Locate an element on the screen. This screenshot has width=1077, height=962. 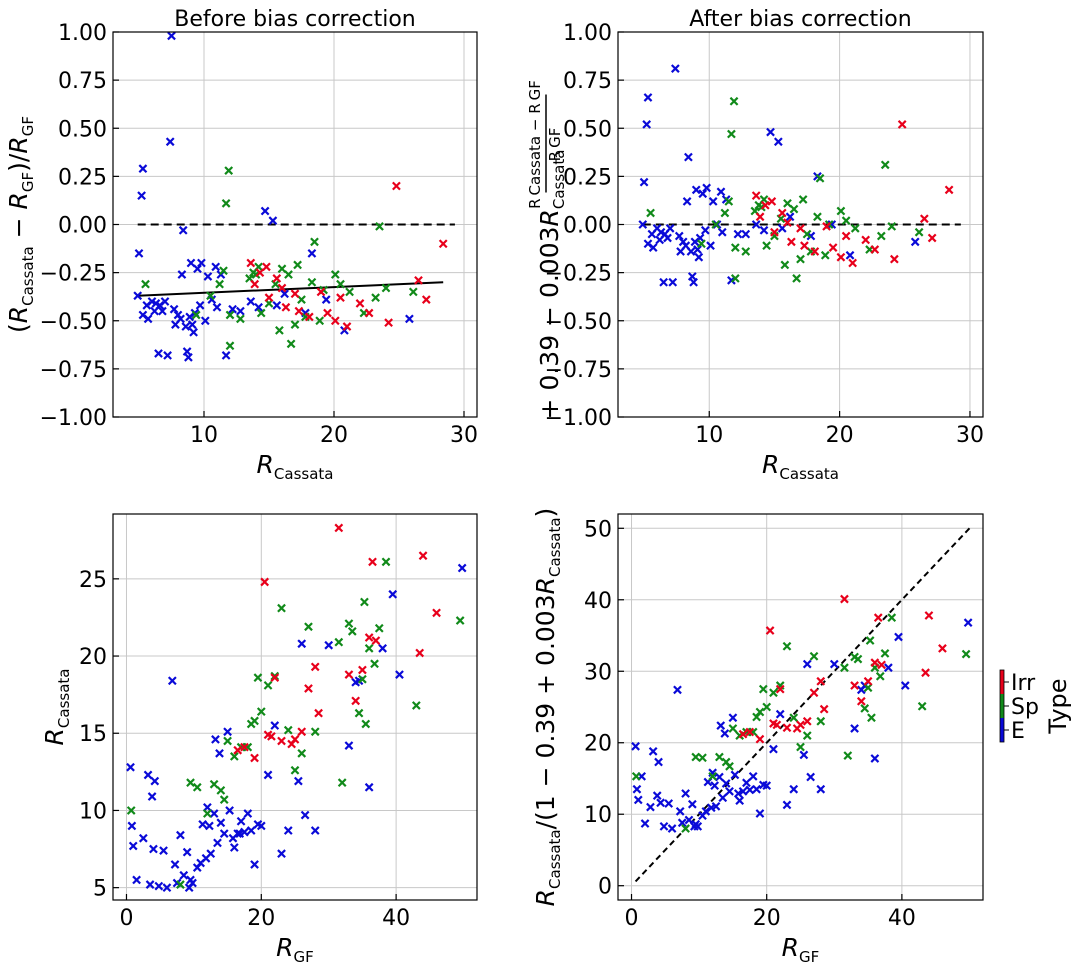
y-tick-label: −0.50 is located at coordinates (578, 322).